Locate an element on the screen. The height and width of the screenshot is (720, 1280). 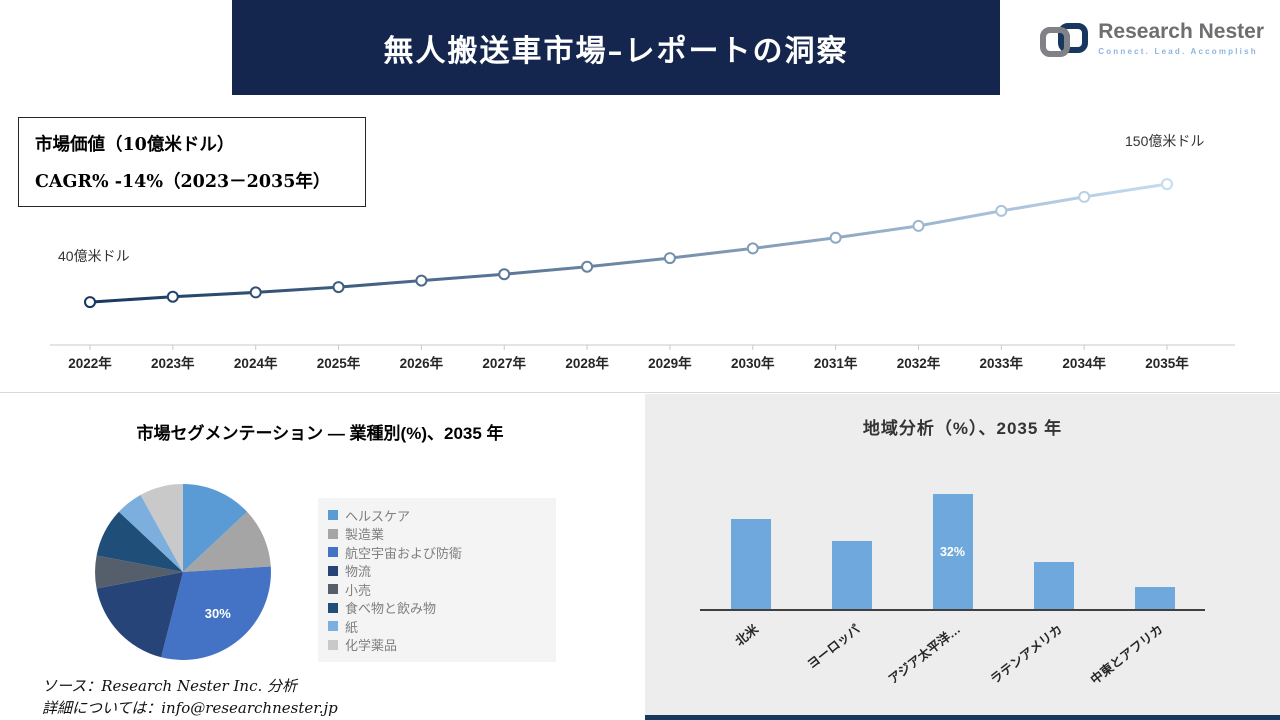
svg-text: 2033年 is located at coordinates (1002, 363).